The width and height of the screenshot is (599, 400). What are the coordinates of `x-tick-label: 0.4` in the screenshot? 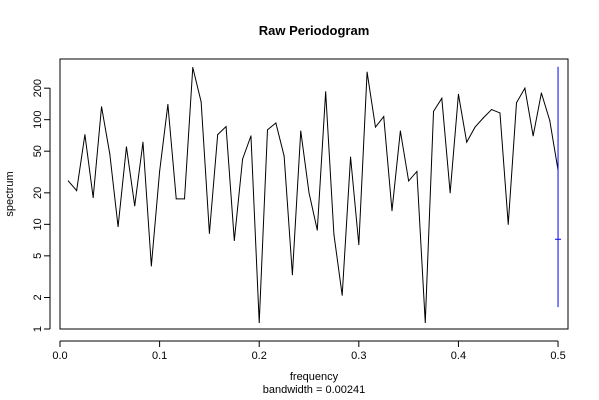 It's located at (458, 356).